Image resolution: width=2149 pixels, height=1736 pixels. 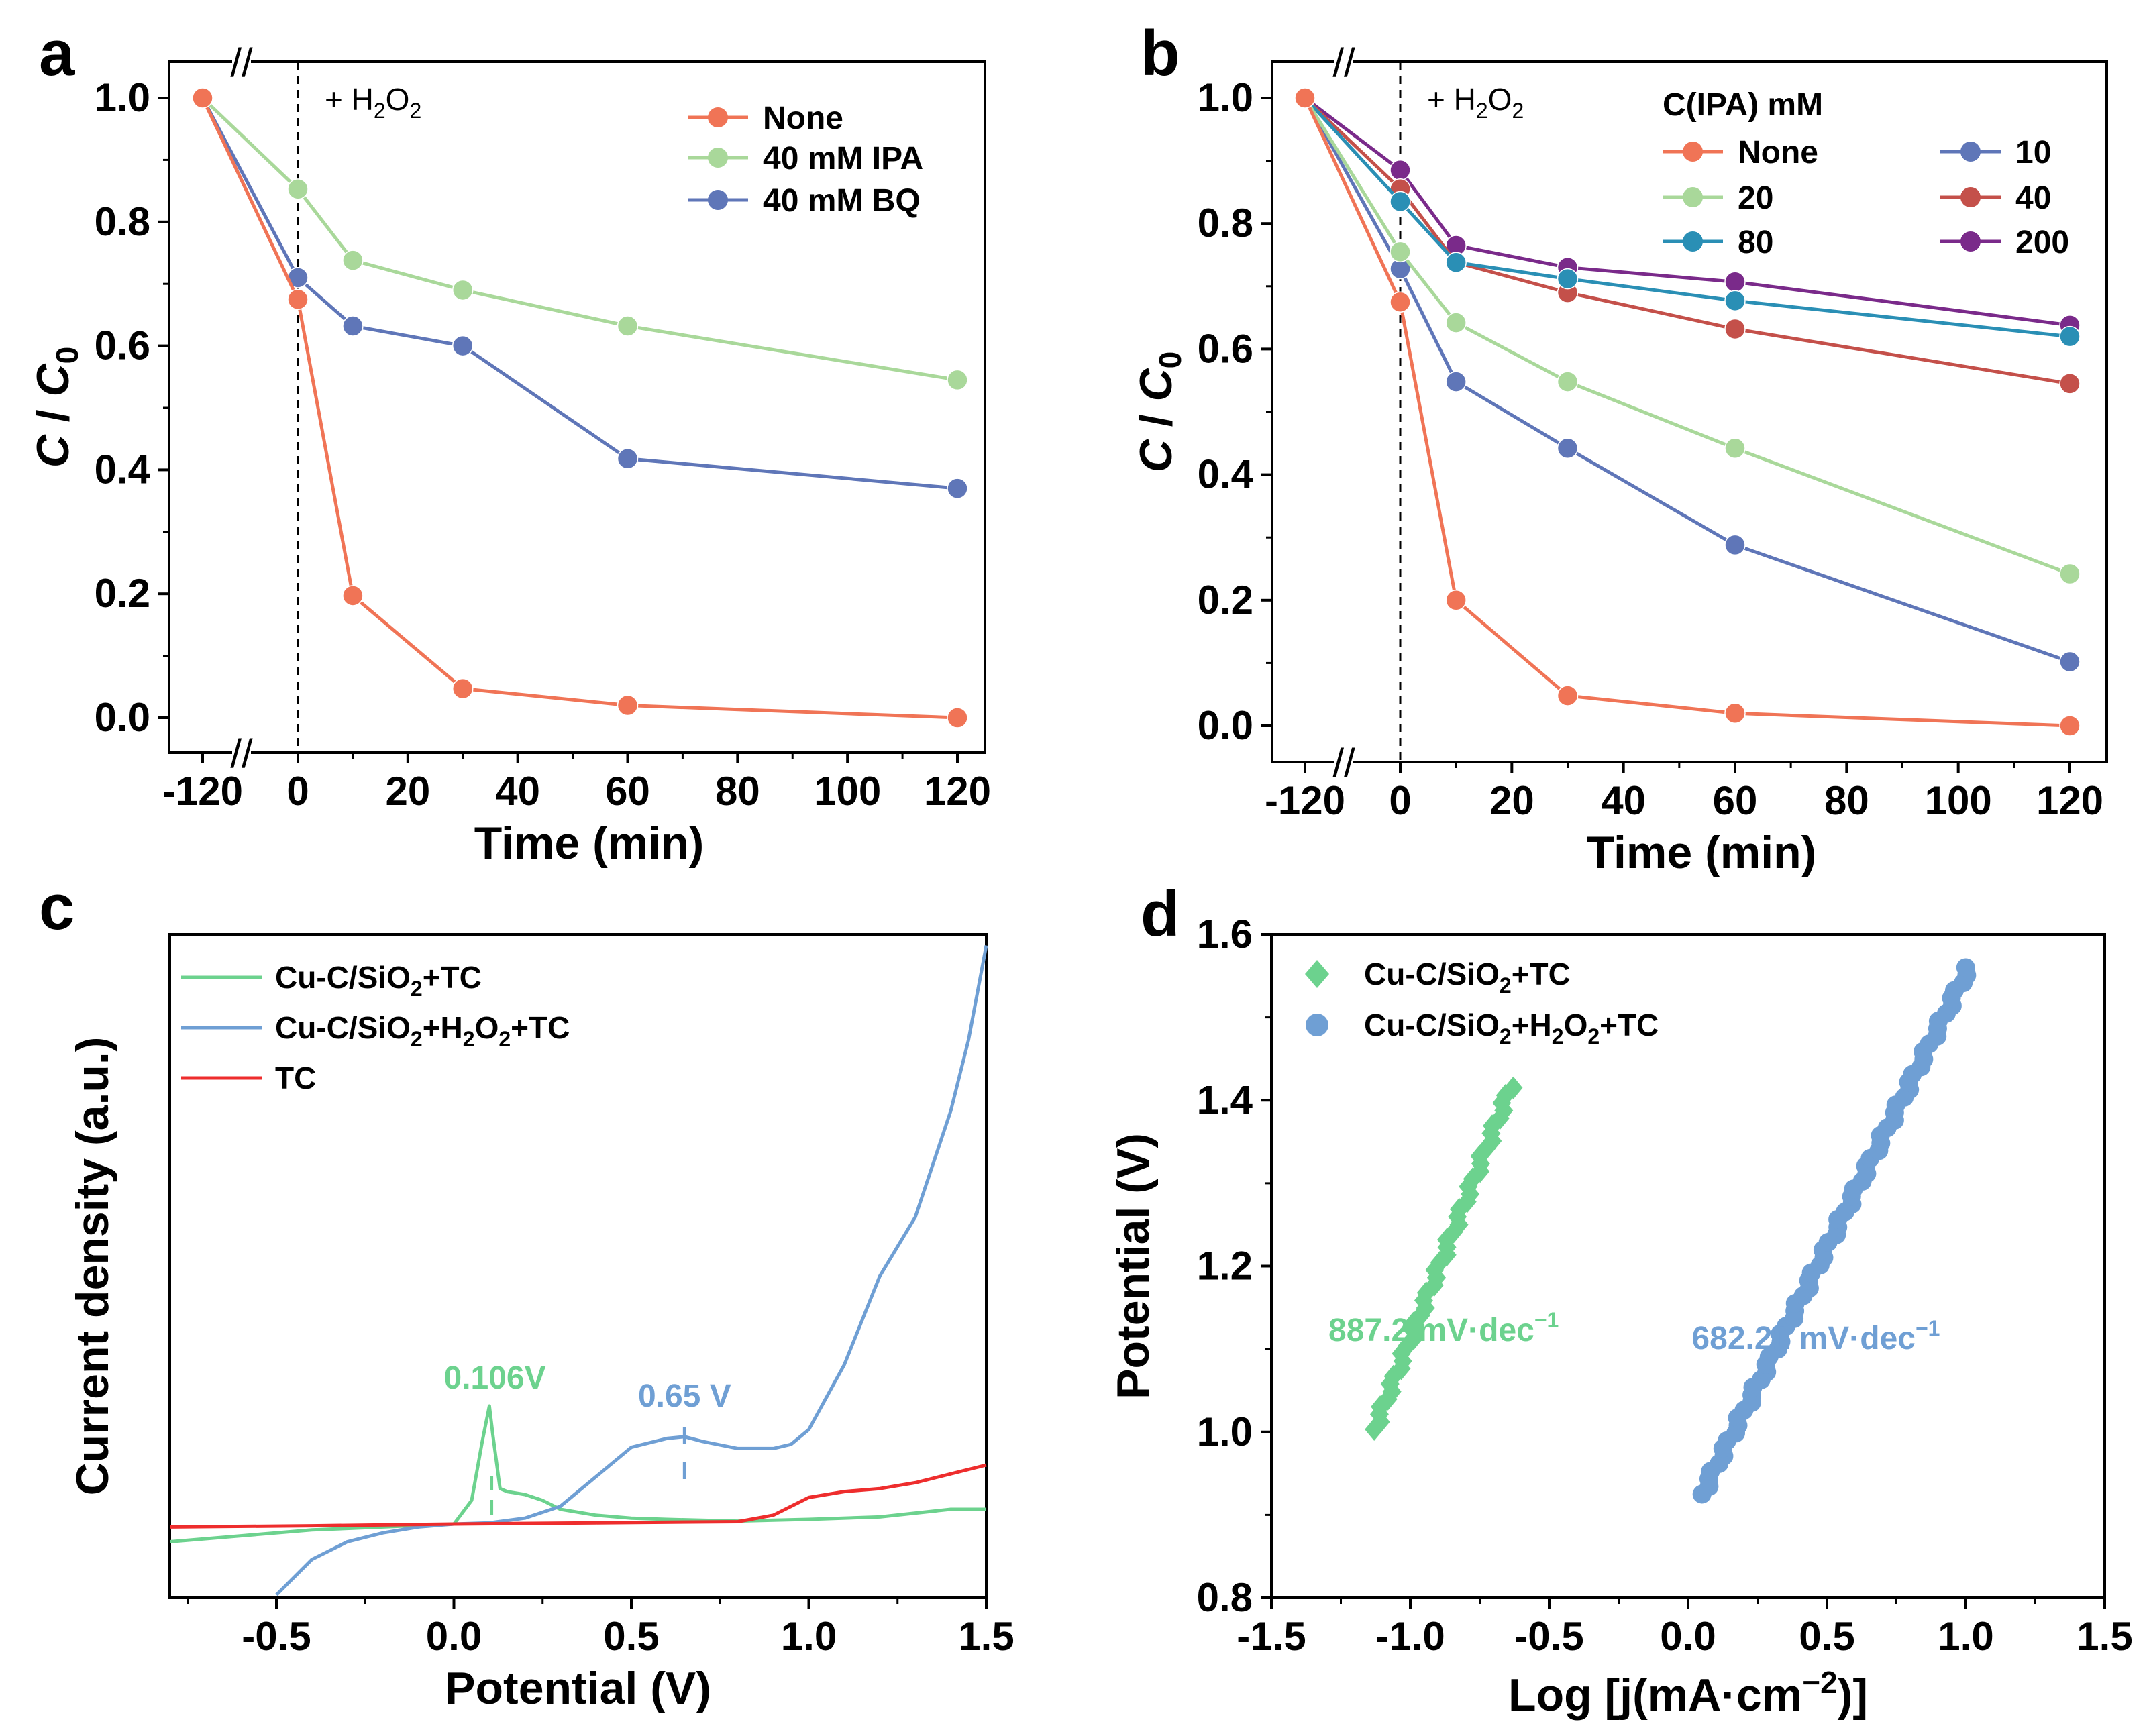 I want to click on axis-break-top: //, so click(x=1344, y=62).